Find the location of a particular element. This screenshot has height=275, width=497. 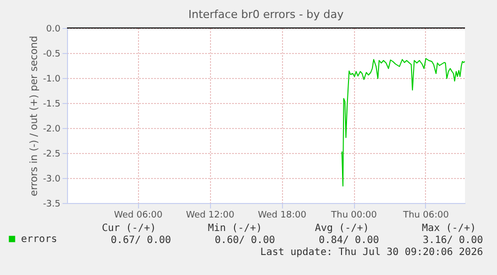

y-tick-label: -2.5 is located at coordinates (51, 155).